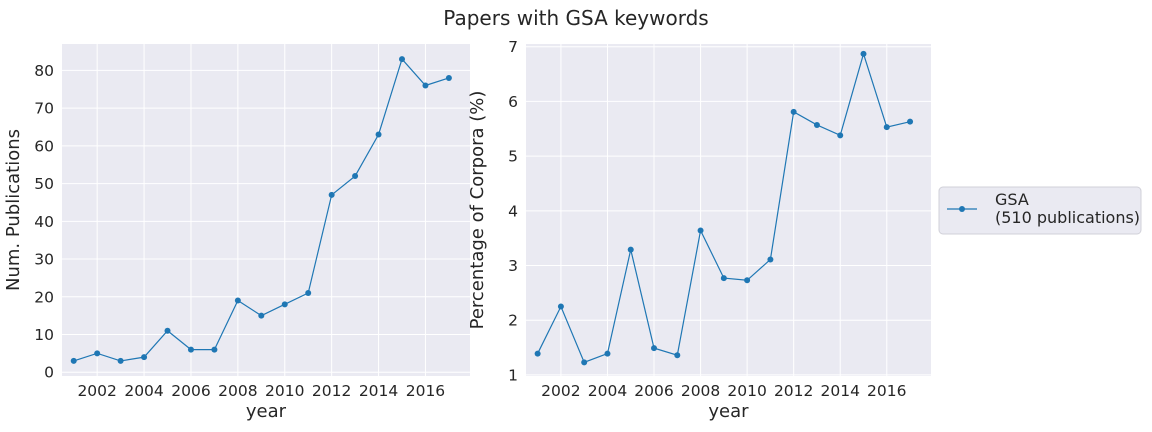 The image size is (1152, 432). Describe the element at coordinates (513, 211) in the screenshot. I see `y-tick-label: 4` at that location.